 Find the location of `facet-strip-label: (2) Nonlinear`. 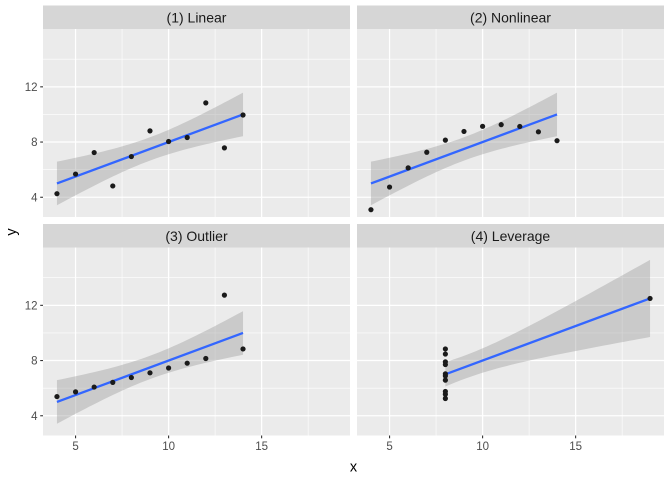

facet-strip-label: (2) Nonlinear is located at coordinates (510, 17).